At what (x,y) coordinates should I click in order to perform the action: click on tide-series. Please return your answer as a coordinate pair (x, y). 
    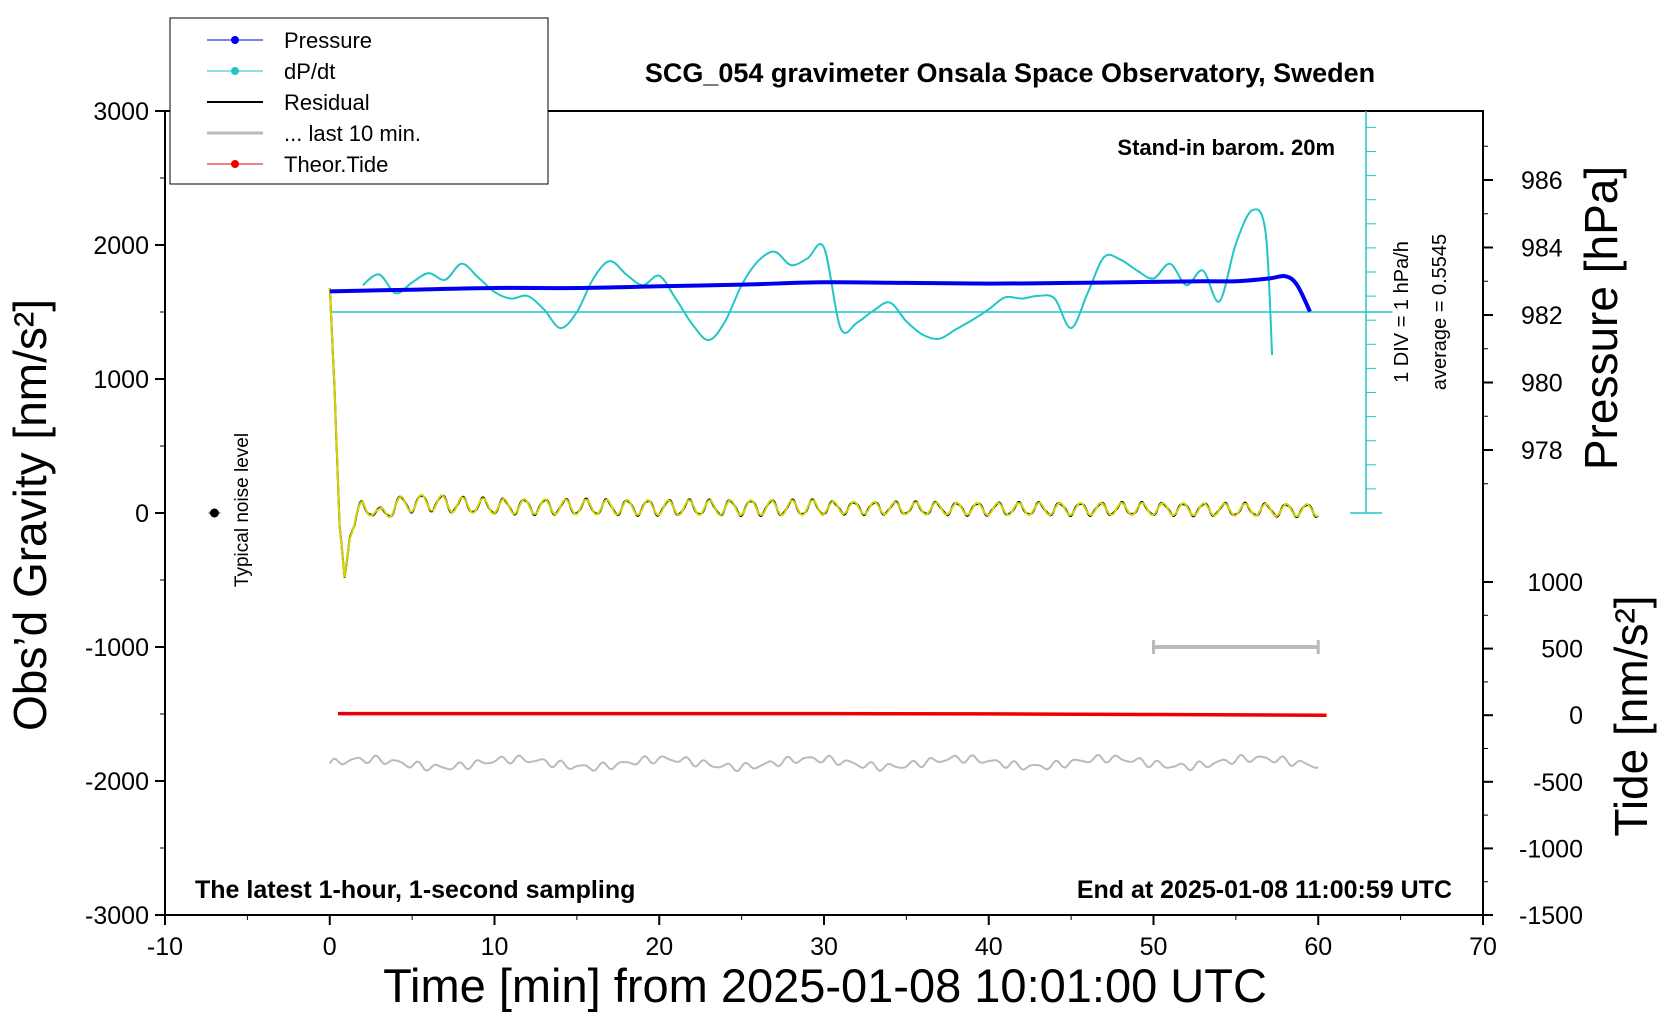
    Looking at the image, I should click on (832, 714).